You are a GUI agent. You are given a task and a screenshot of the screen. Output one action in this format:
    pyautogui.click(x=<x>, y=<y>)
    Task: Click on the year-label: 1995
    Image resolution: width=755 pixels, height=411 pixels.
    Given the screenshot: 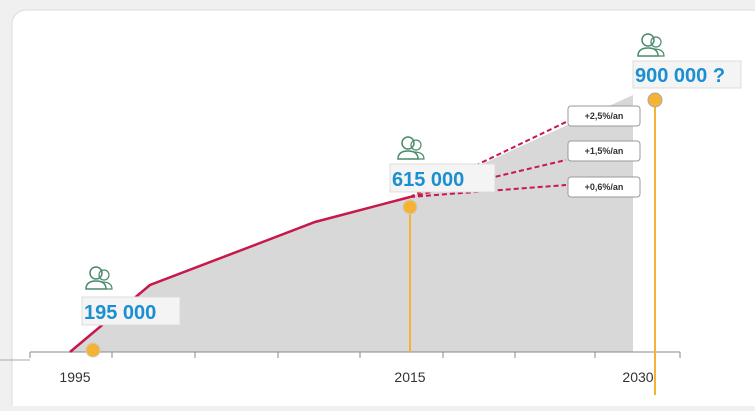 What is the action you would take?
    pyautogui.click(x=74, y=377)
    